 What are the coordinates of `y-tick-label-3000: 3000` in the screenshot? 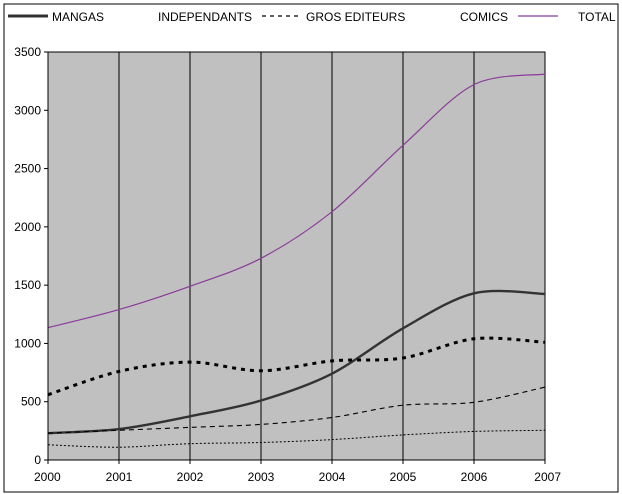 It's located at (27, 110).